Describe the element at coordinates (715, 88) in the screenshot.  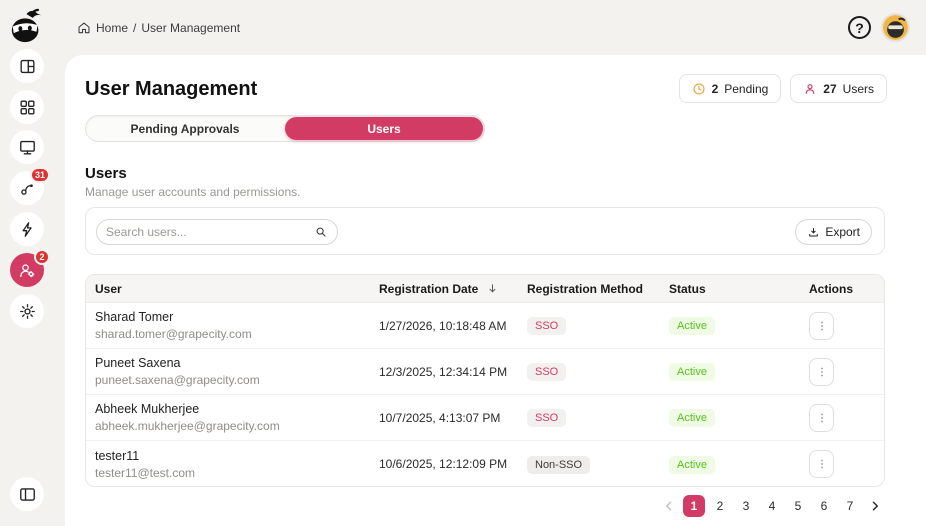
I see `pending-count: 2` at that location.